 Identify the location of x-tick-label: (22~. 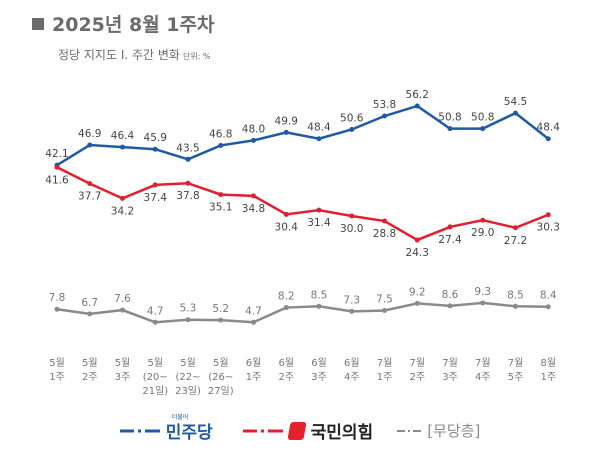
(187, 377).